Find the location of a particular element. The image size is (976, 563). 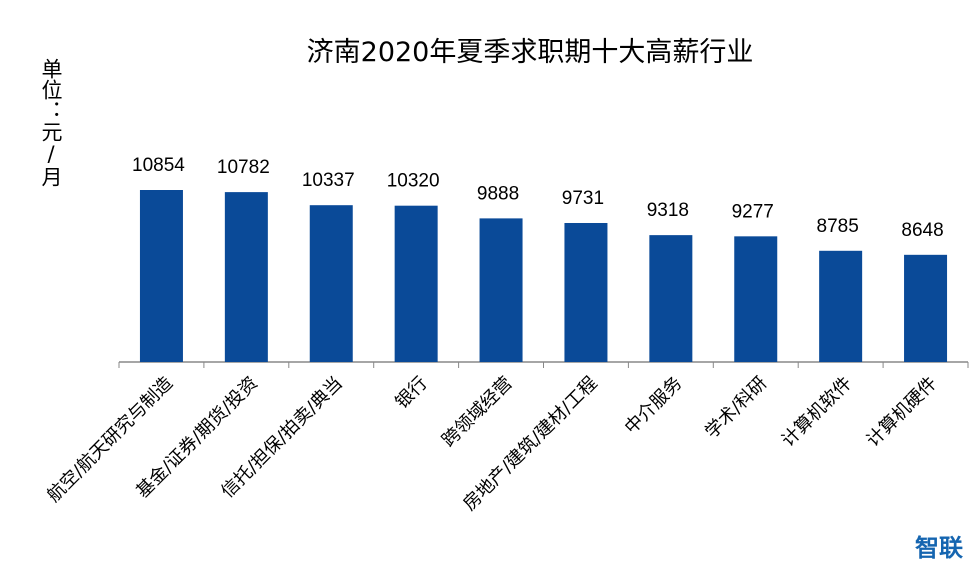

data-label: 9318 is located at coordinates (668, 210).